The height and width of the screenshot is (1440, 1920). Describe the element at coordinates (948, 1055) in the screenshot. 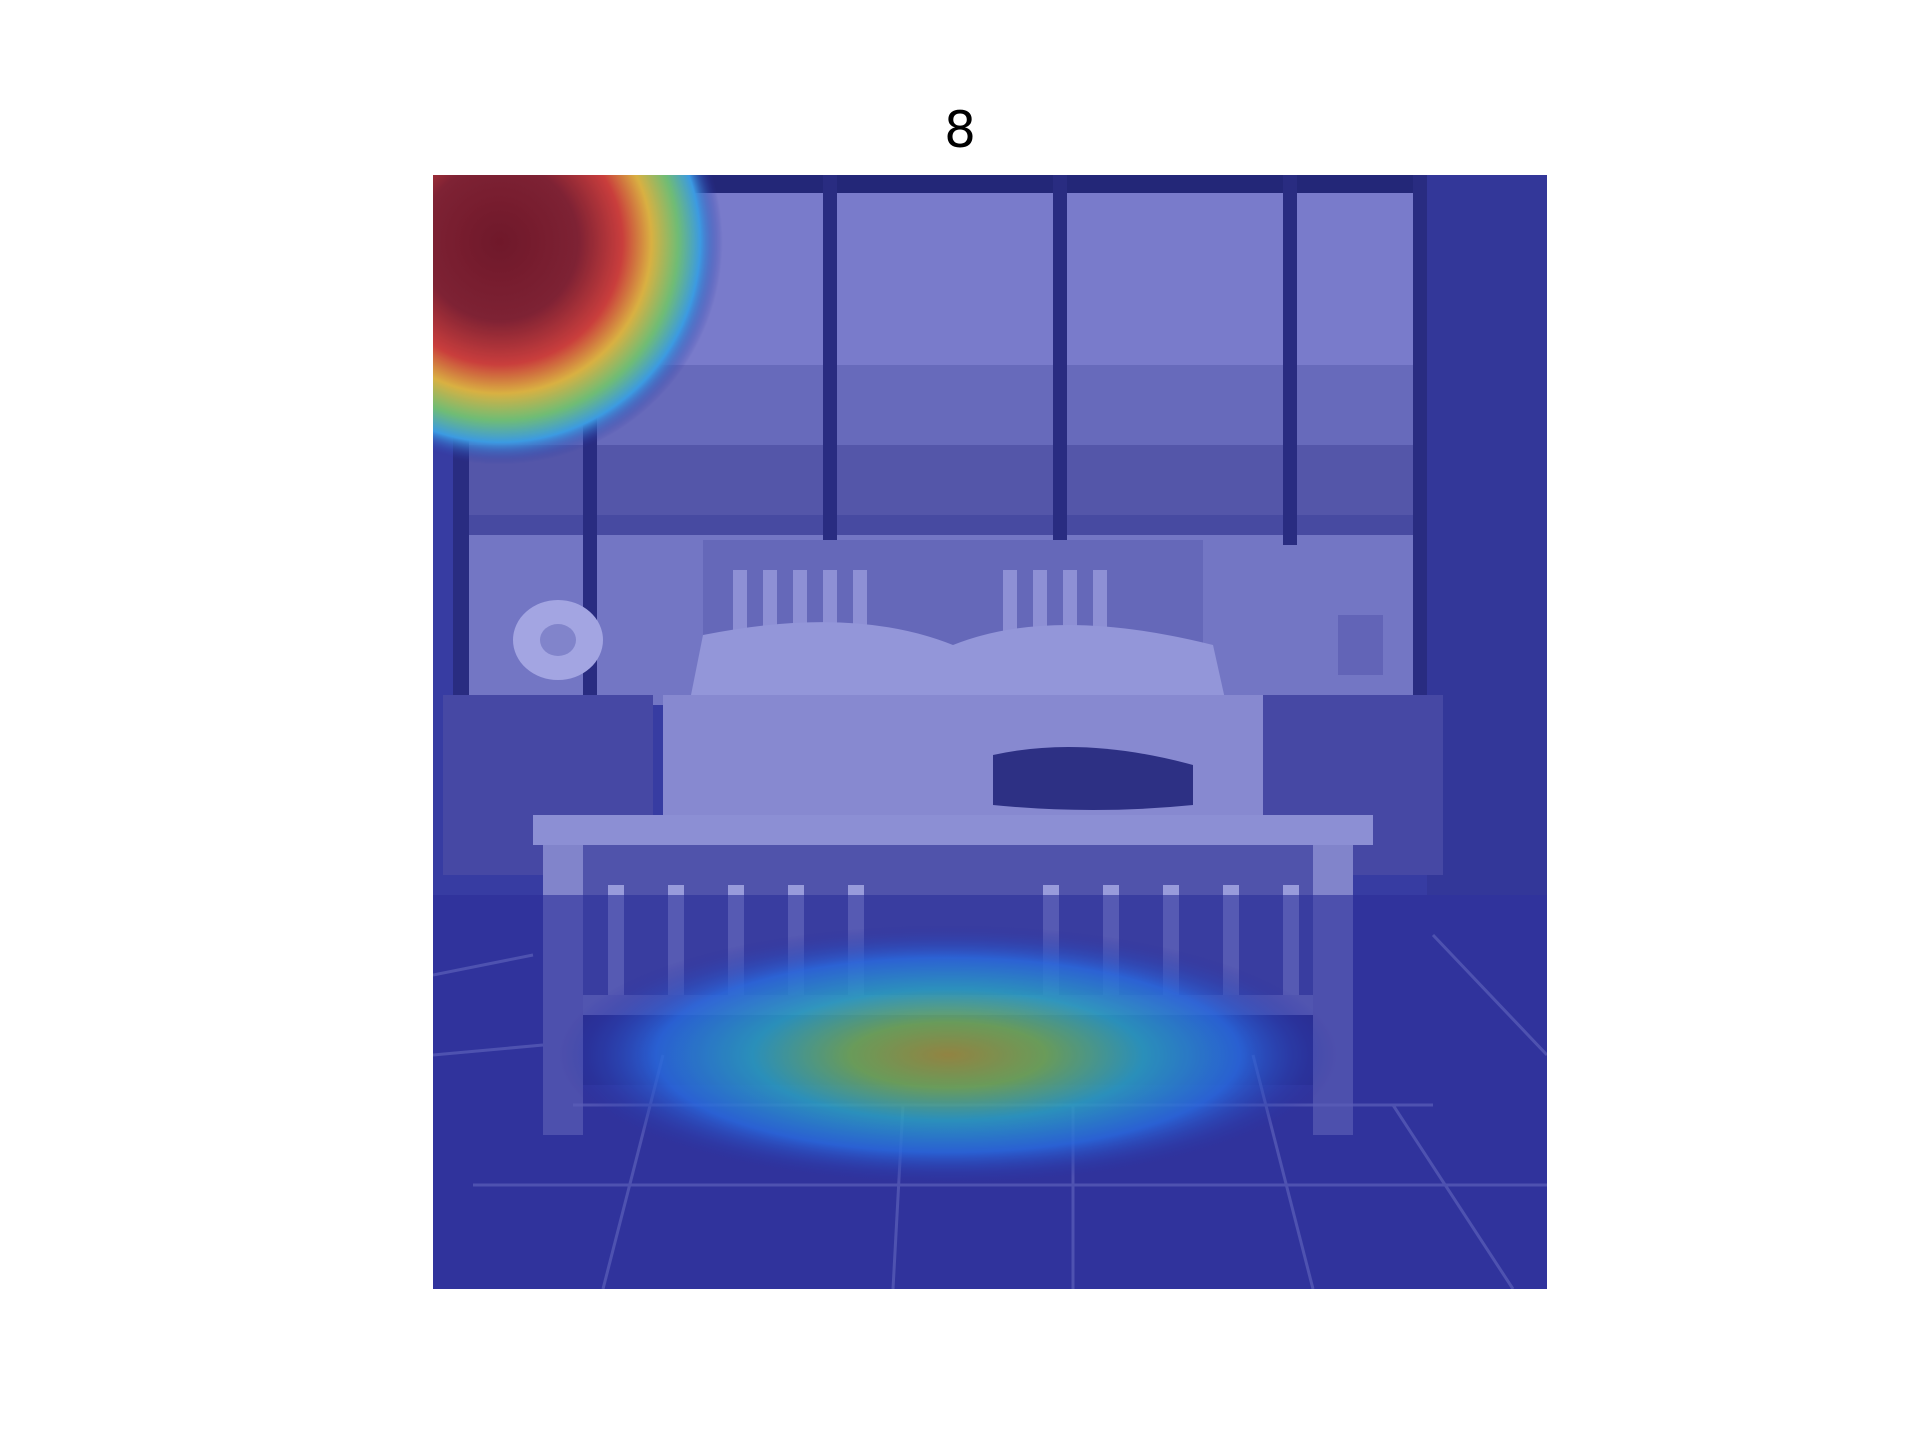

I see `heatmap-hotspot-under-bed` at that location.